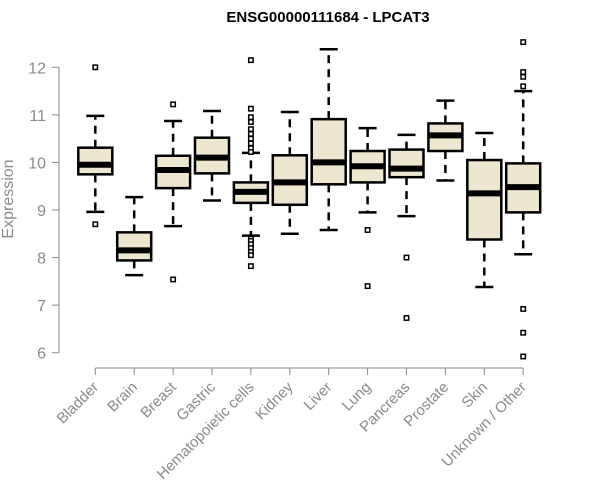 The image size is (600, 500). I want to click on box-brain, so click(134, 236).